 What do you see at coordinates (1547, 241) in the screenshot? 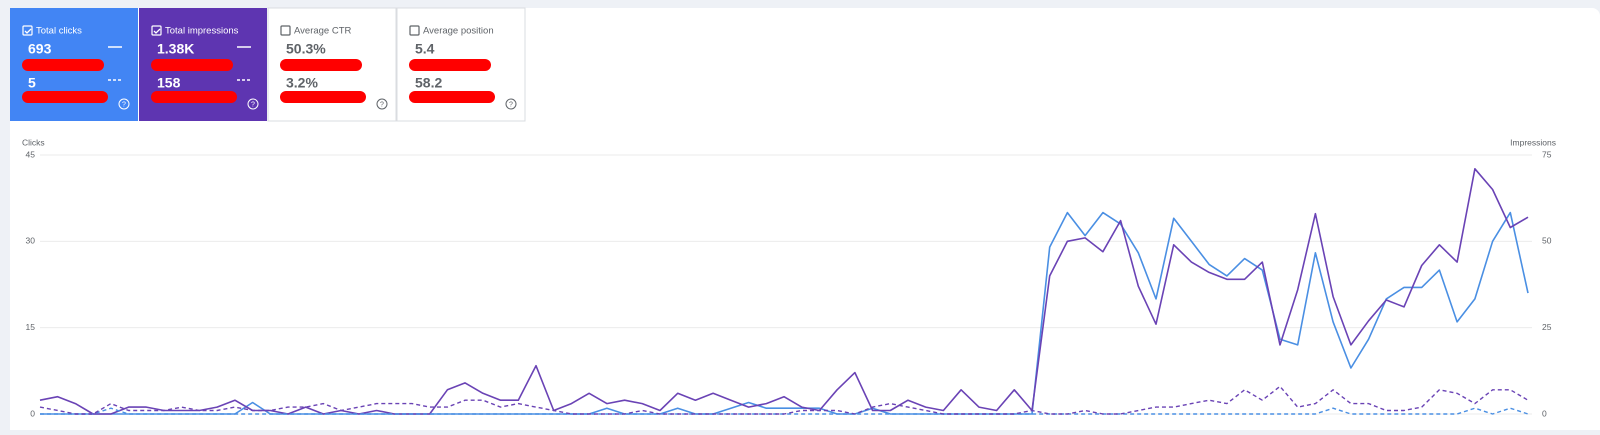
I see `y2-tick-label: 50` at bounding box center [1547, 241].